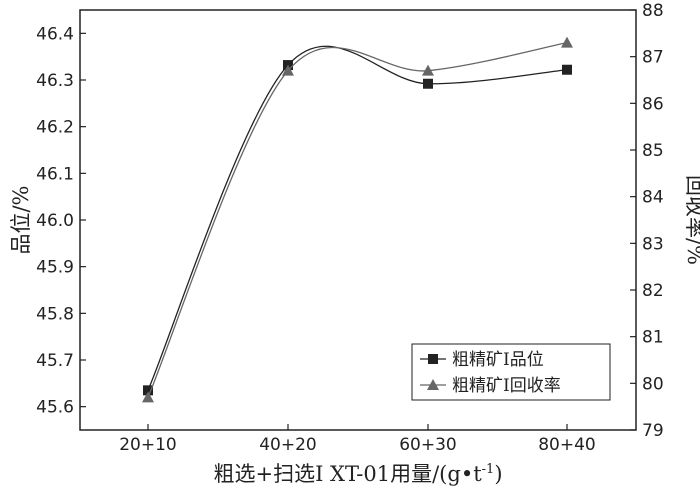  What do you see at coordinates (55, 408) in the screenshot?
I see `left-tick-label: 45.6` at bounding box center [55, 408].